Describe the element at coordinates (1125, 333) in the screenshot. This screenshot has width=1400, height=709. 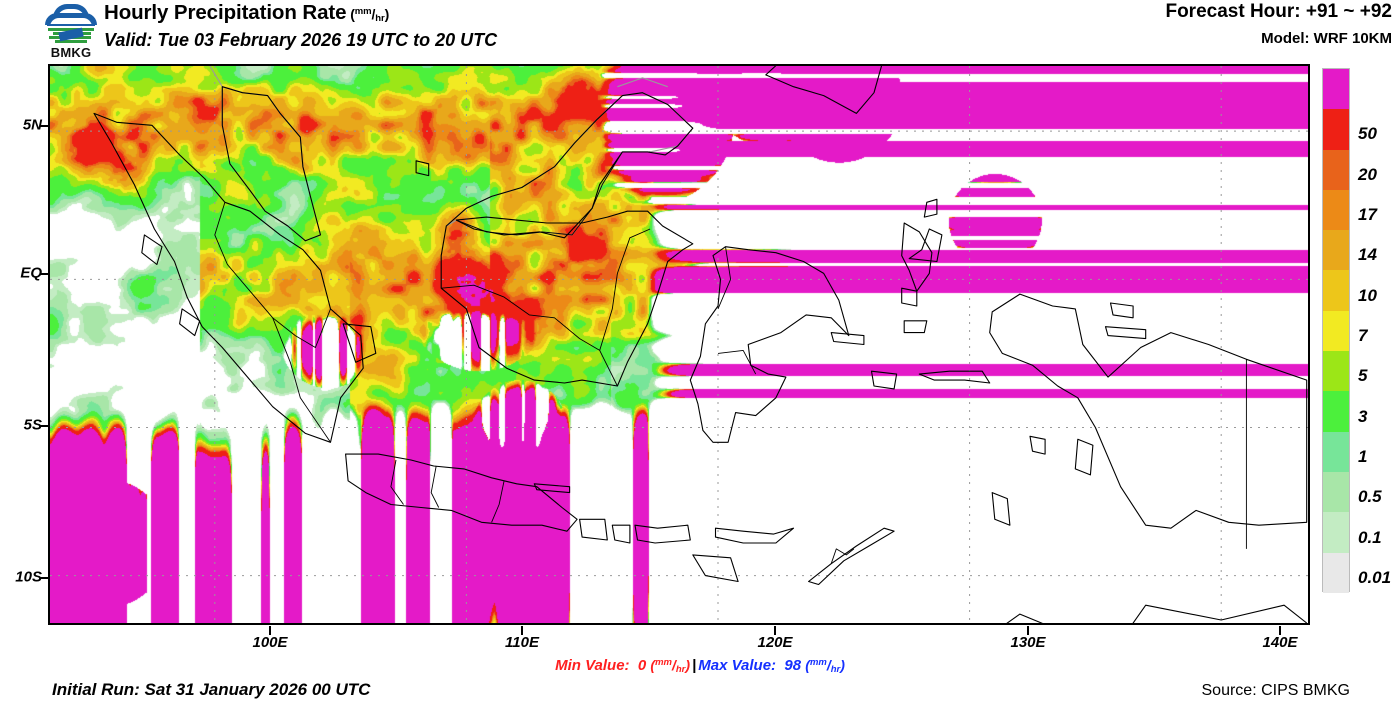
I see `coastline-yapen` at that location.